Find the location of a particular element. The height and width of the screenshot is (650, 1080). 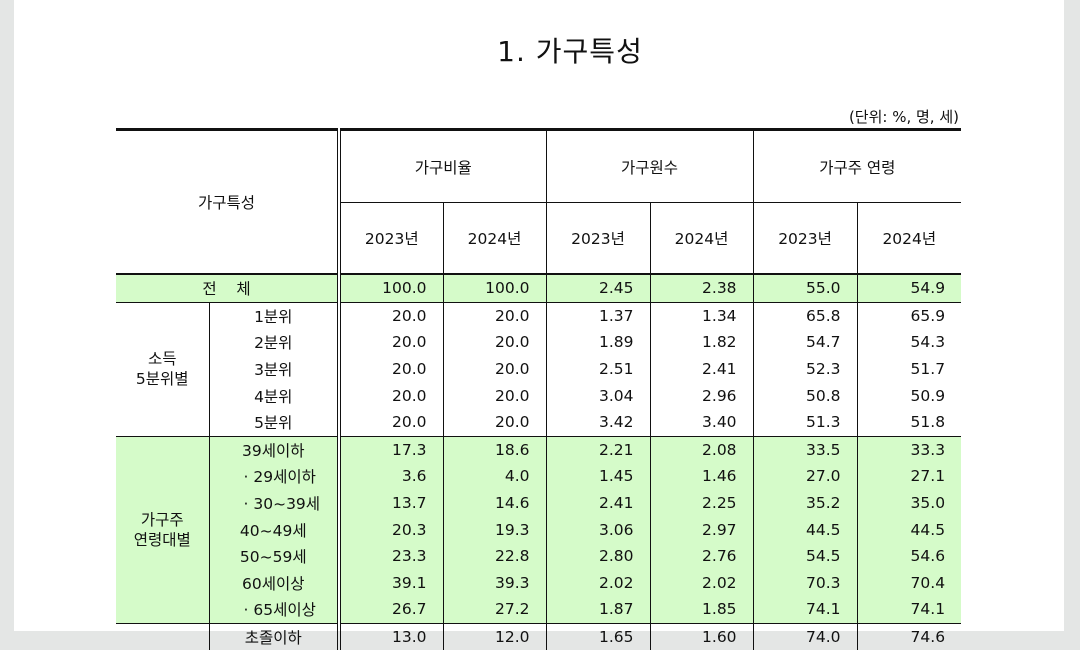

table-row-total: 전 체 100.0 100.0 2.45 2.38 55.0 54.9 is located at coordinates (539, 288).